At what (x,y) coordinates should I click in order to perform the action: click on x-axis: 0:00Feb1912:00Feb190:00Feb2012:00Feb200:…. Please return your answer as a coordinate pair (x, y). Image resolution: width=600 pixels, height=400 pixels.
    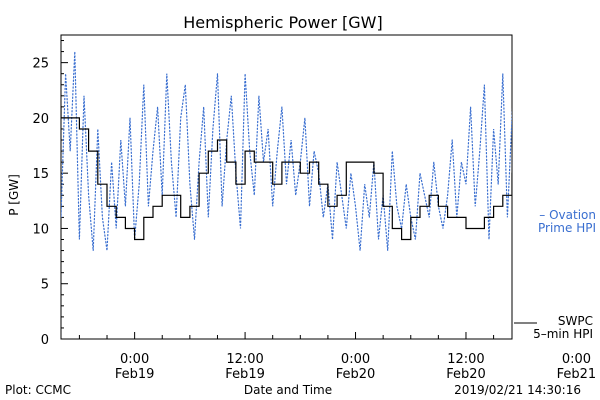
    Looking at the image, I should click on (337, 357).